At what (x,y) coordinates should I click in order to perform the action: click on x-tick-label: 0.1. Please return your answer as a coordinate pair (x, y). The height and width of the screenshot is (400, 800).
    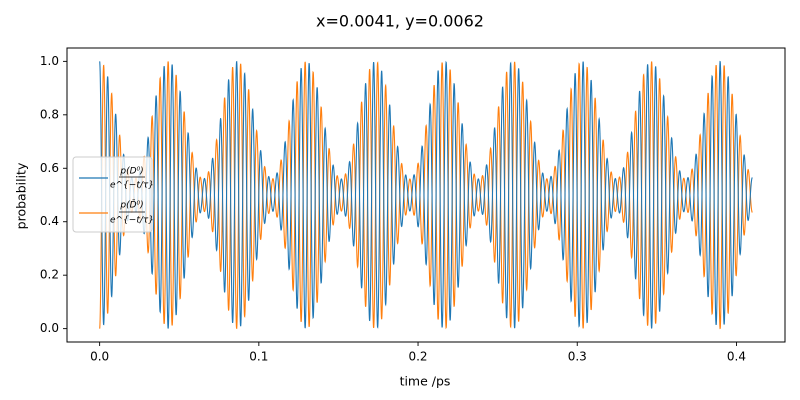
    Looking at the image, I should click on (258, 357).